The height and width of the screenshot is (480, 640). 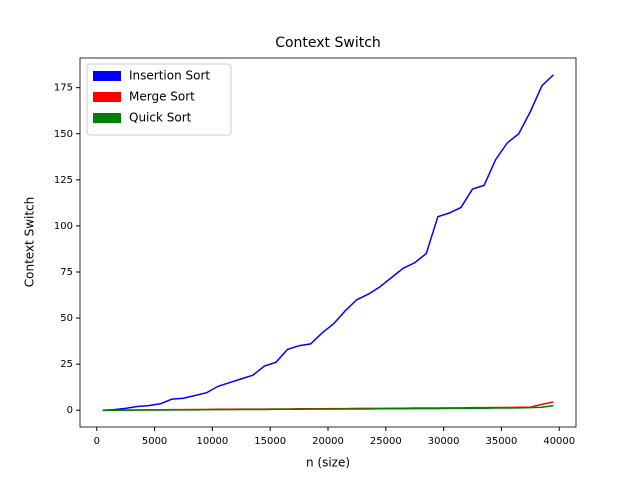 I want to click on line-series, so click(x=328, y=407).